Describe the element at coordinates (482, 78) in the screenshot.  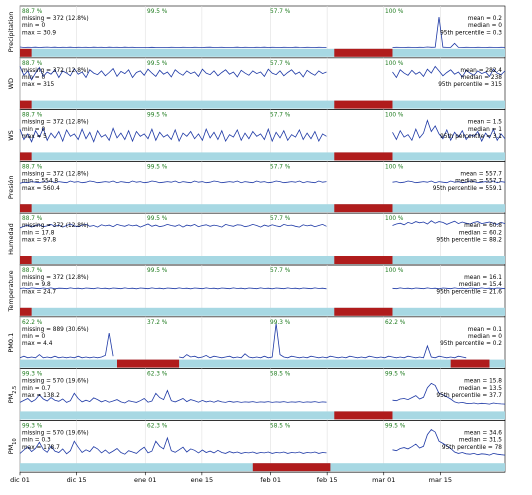
I see `stats-right: median = 238` at that location.